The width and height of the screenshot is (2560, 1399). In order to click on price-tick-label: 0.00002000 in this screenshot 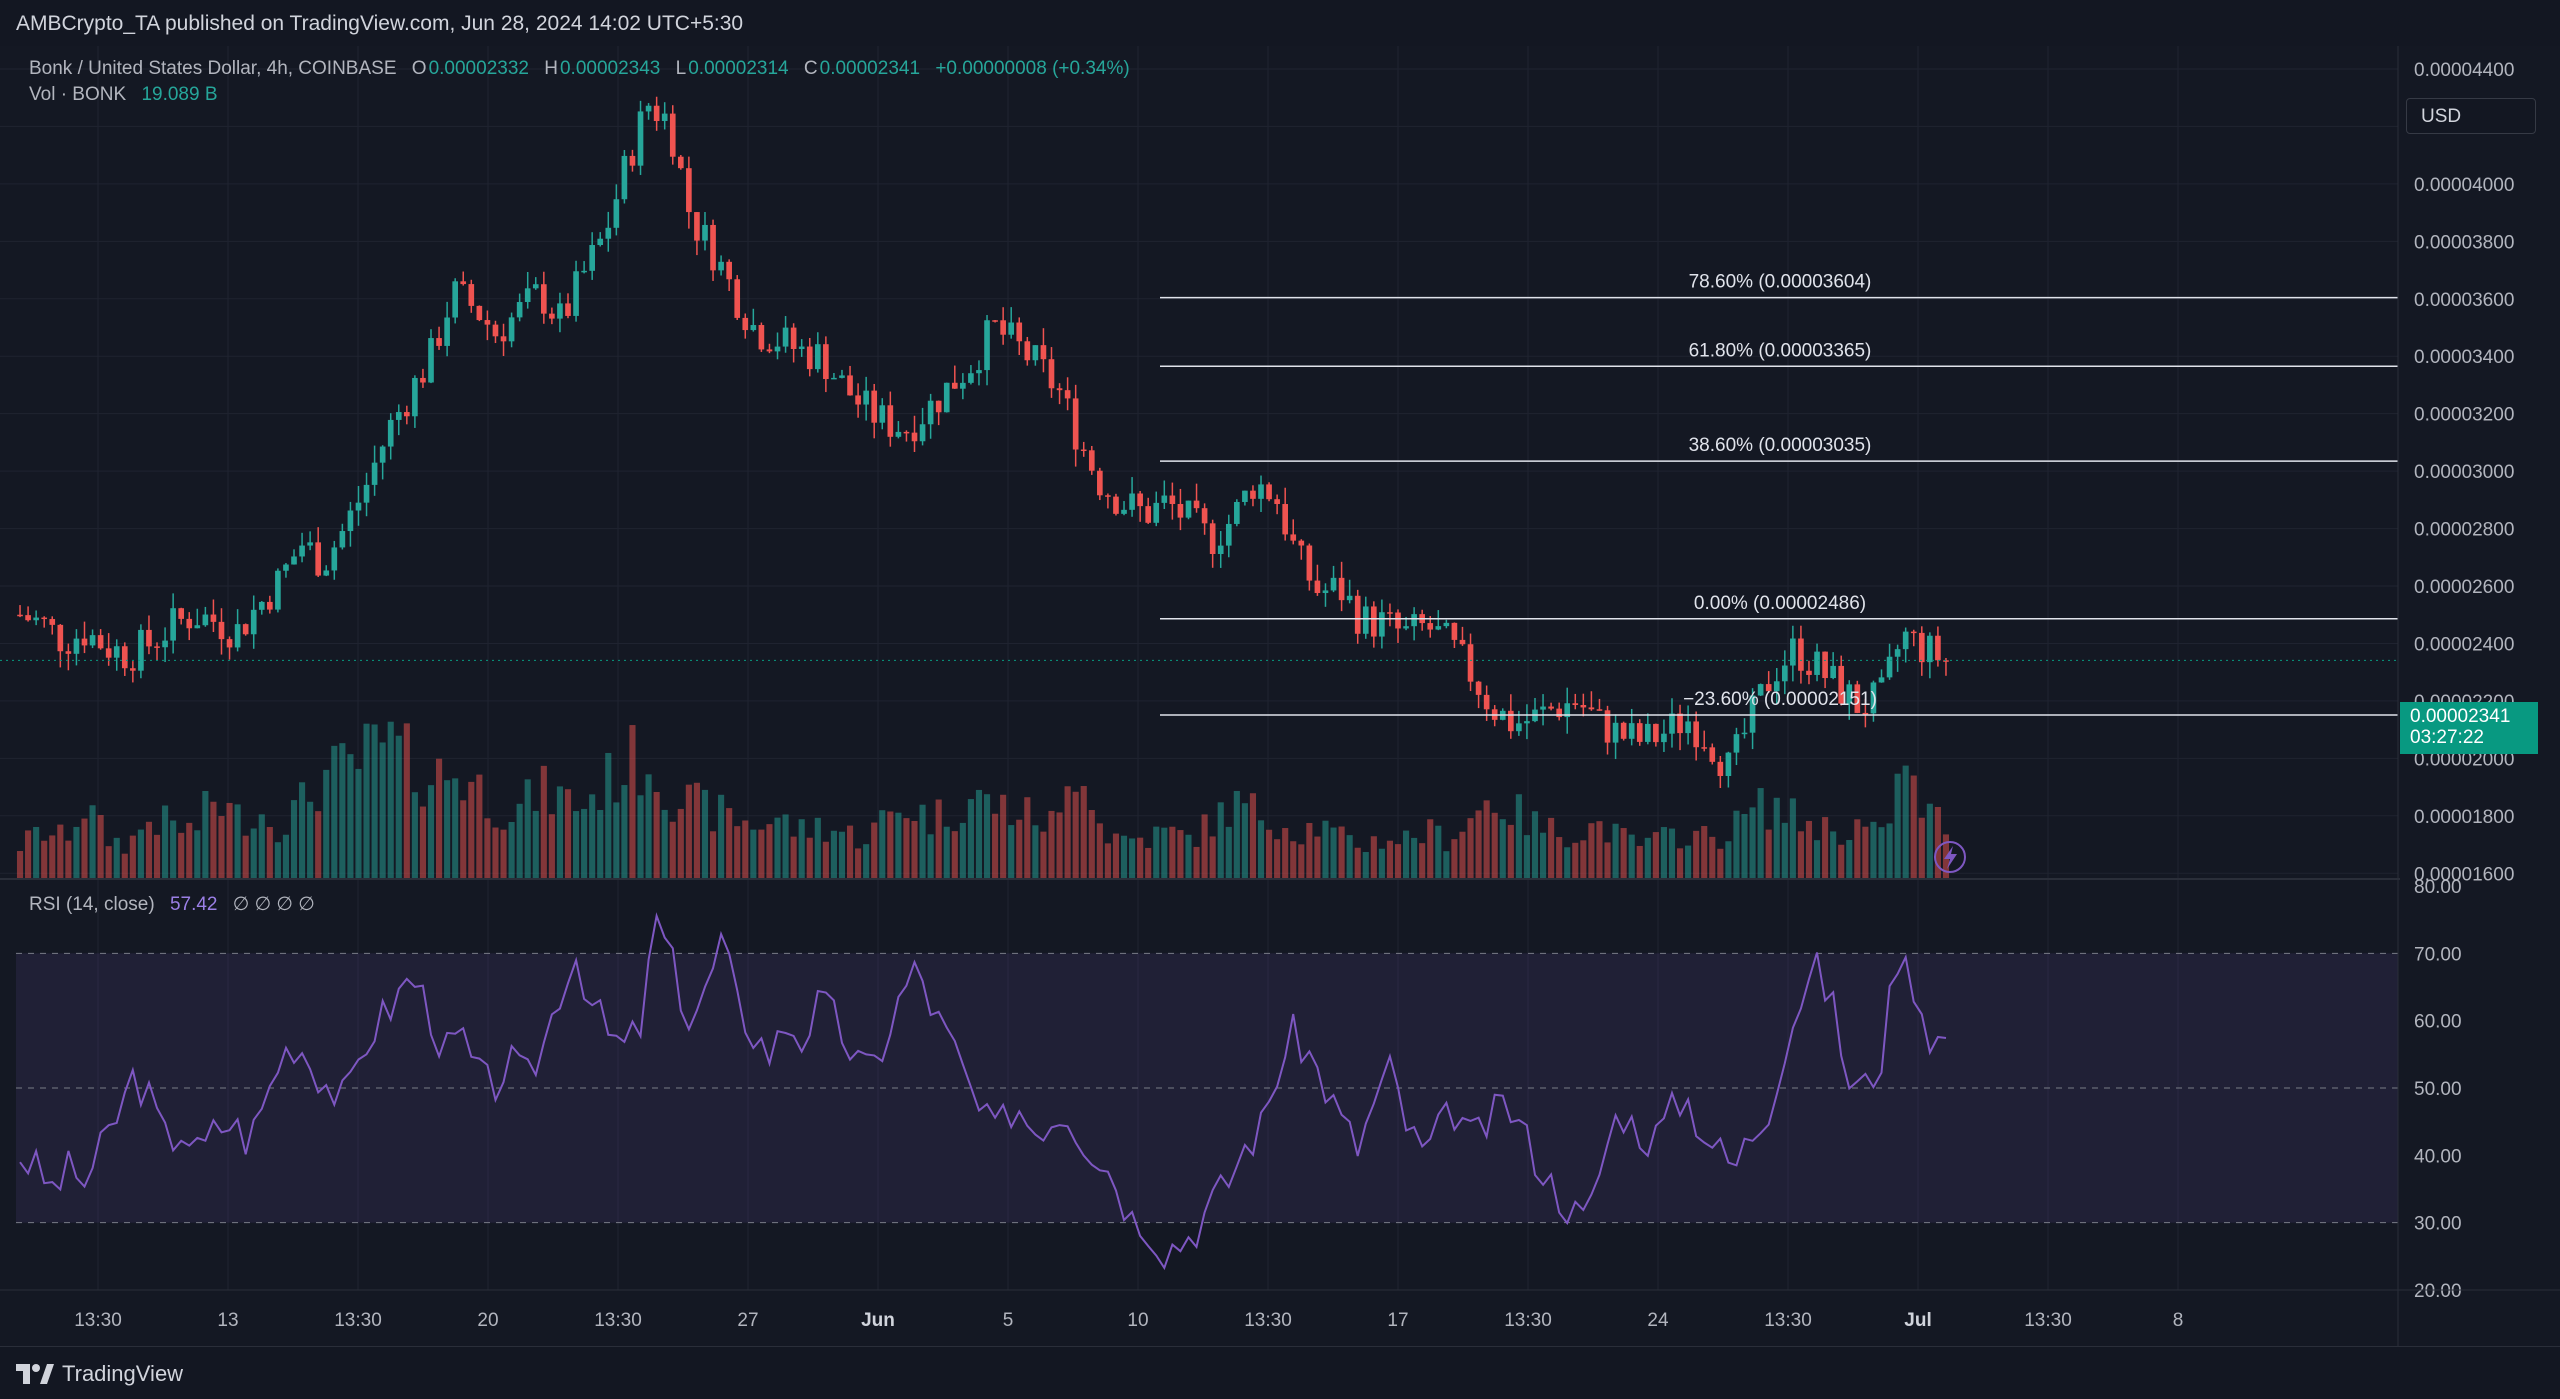, I will do `click(2464, 759)`.